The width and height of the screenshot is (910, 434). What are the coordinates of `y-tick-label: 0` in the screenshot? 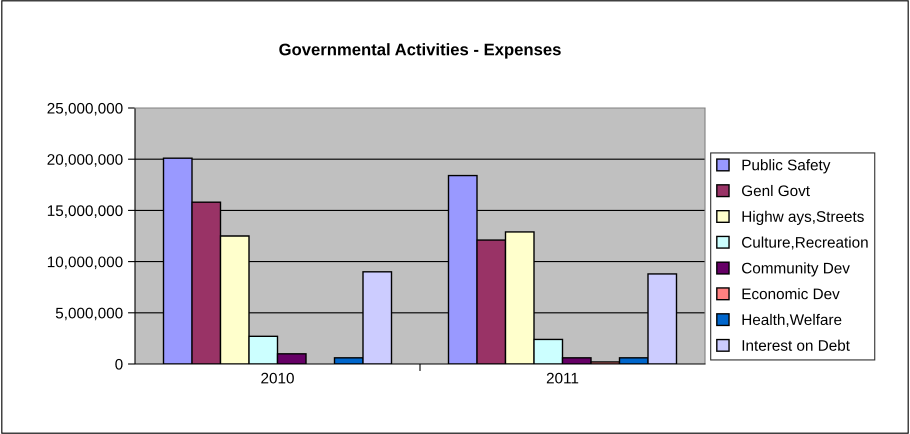 It's located at (119, 364).